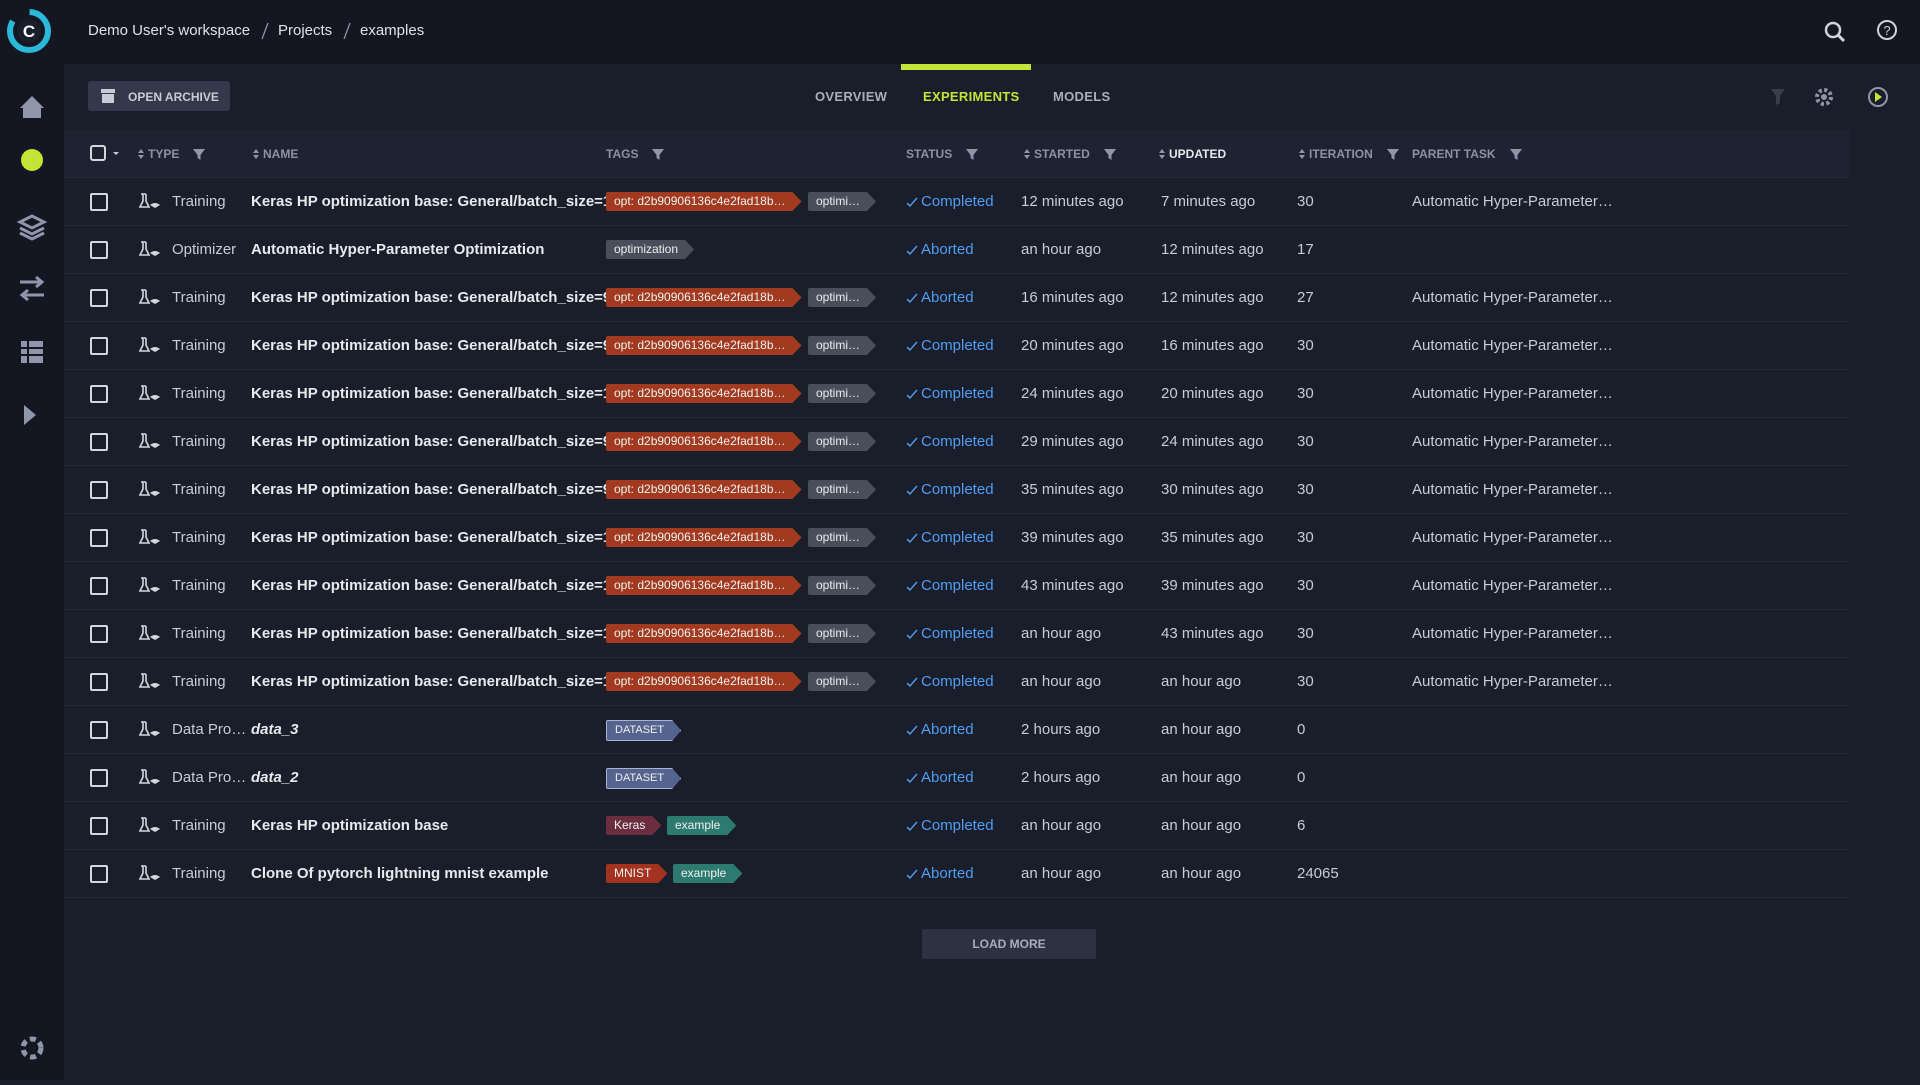 This screenshot has width=1920, height=1085. What do you see at coordinates (1072, 297) in the screenshot?
I see `started-cell: 16 minutes ago` at bounding box center [1072, 297].